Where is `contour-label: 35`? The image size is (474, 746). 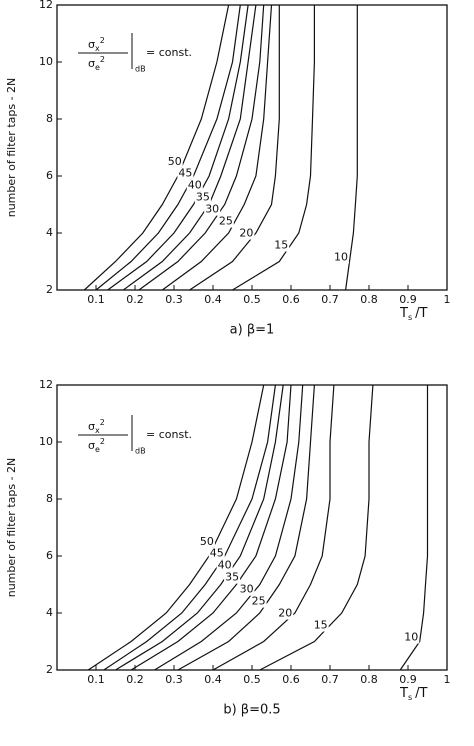
contour-label: 35 is located at coordinates (232, 577).